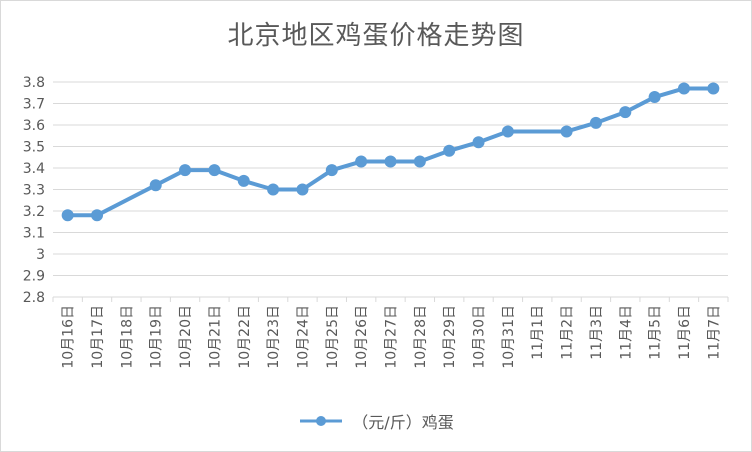 Image resolution: width=752 pixels, height=452 pixels. Describe the element at coordinates (626, 332) in the screenshot. I see `x-tick-label: 11月4日` at that location.